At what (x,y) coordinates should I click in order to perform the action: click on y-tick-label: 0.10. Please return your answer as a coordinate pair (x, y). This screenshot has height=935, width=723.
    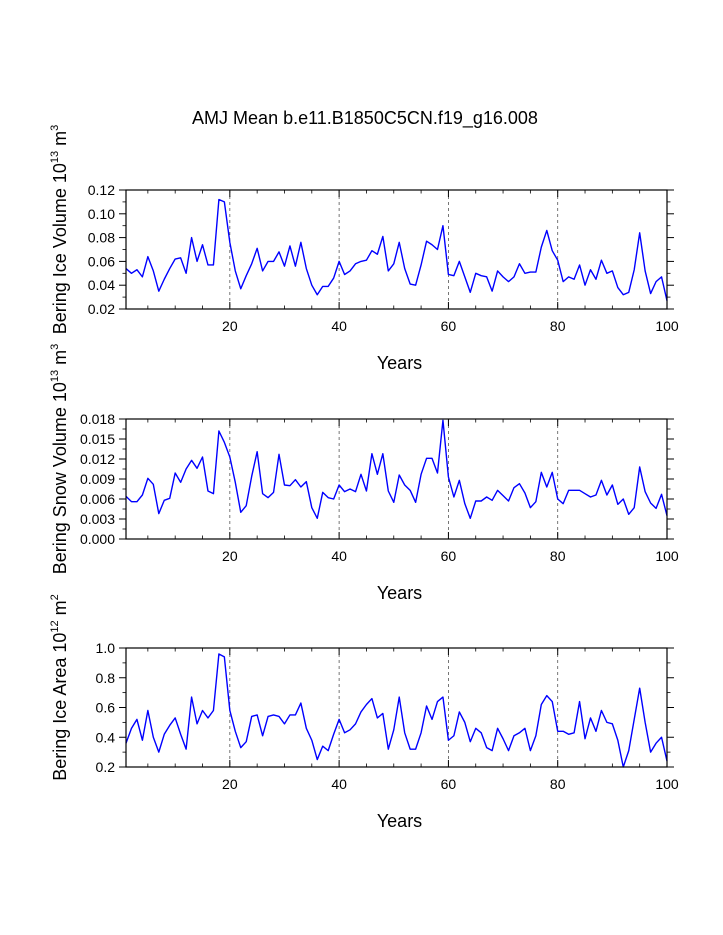
    Looking at the image, I should click on (101, 214).